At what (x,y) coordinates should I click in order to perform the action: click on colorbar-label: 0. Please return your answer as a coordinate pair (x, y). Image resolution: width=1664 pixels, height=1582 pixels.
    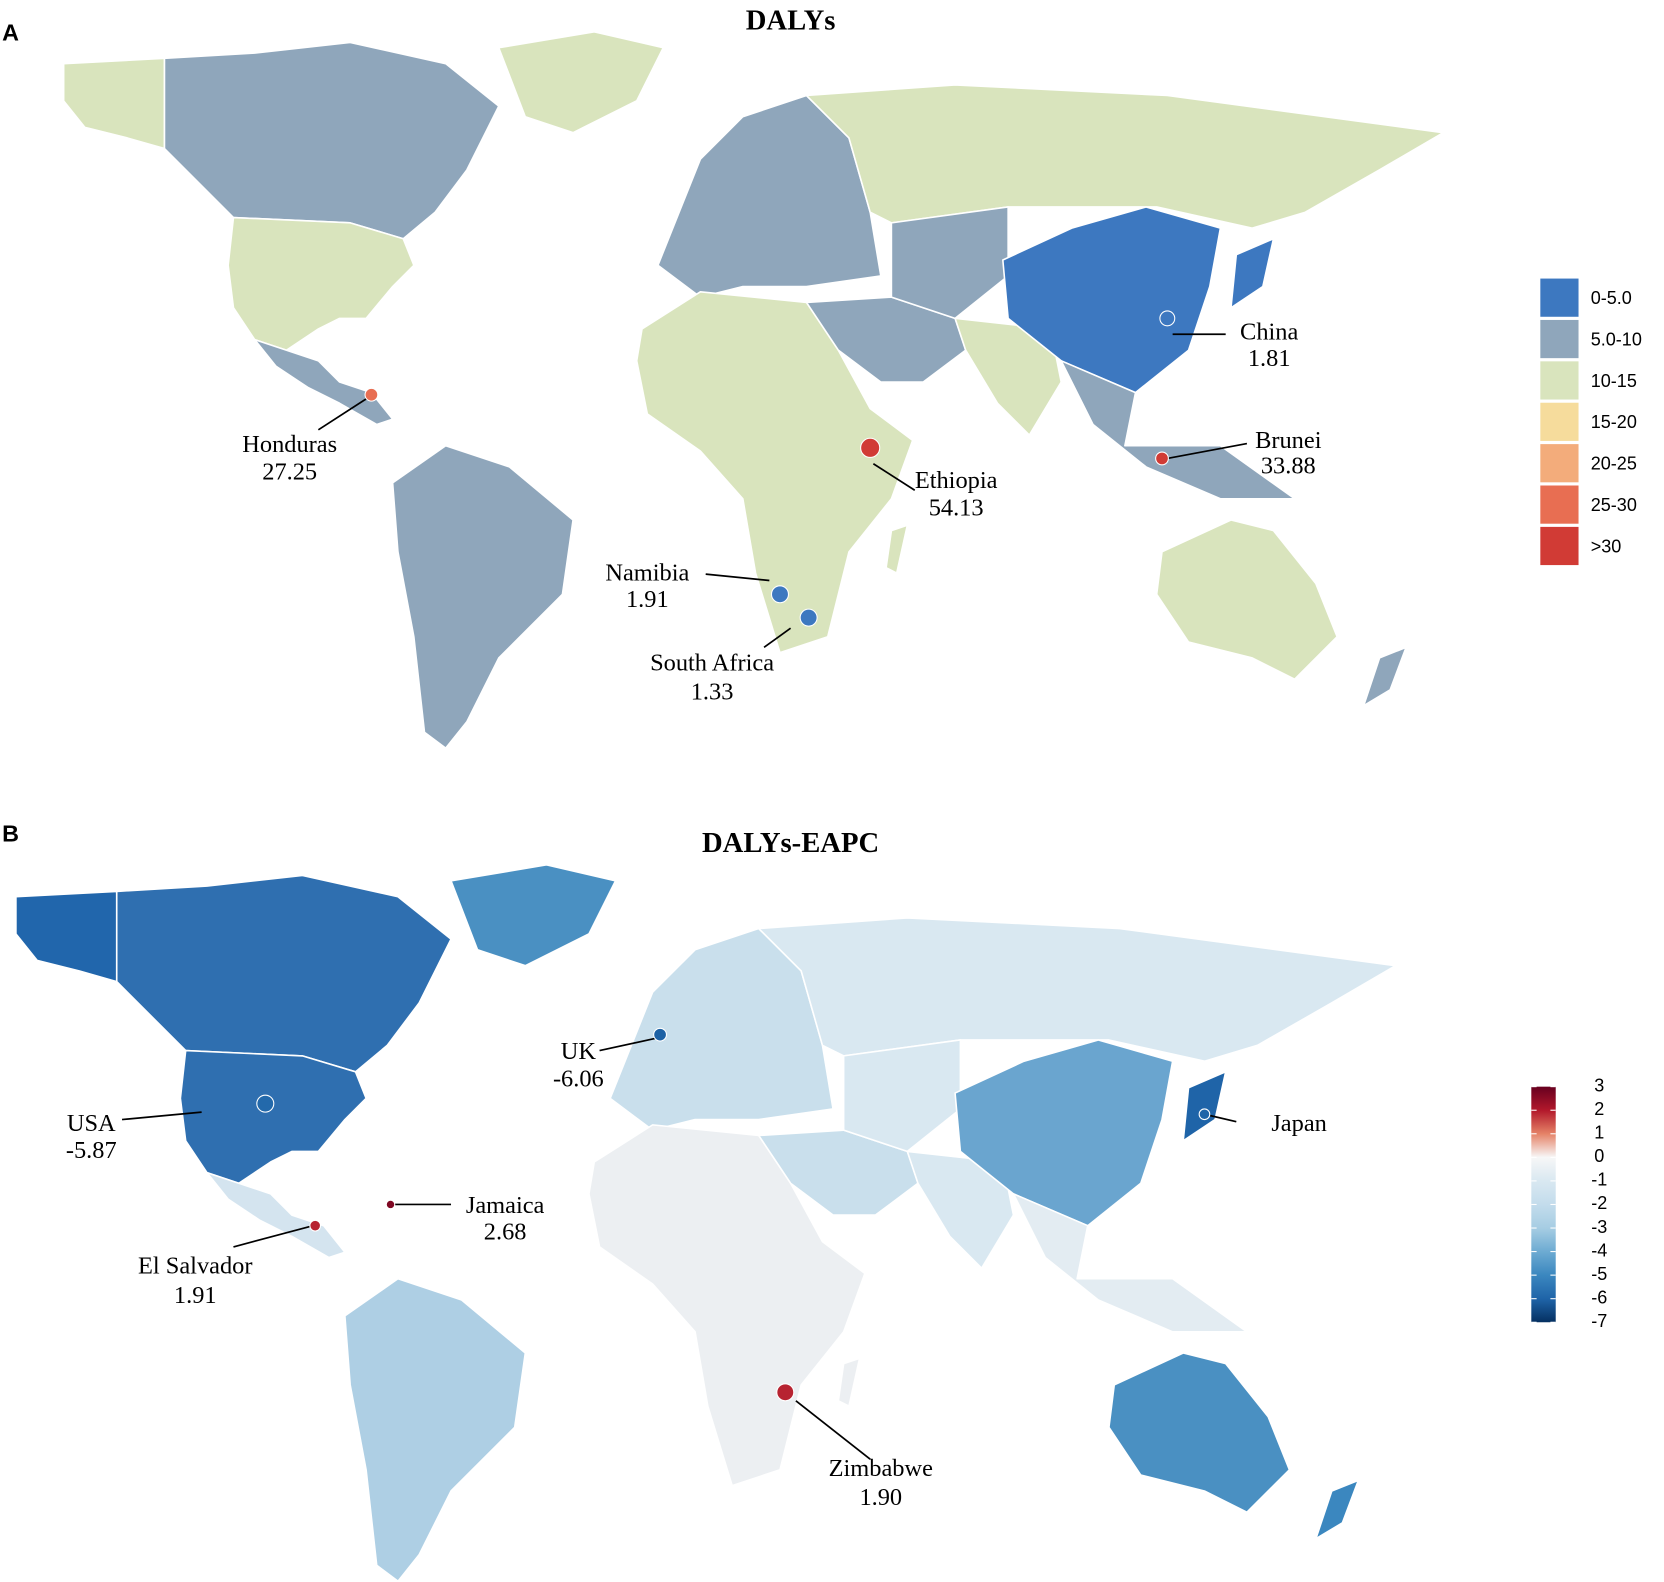
    Looking at the image, I should click on (1599, 1156).